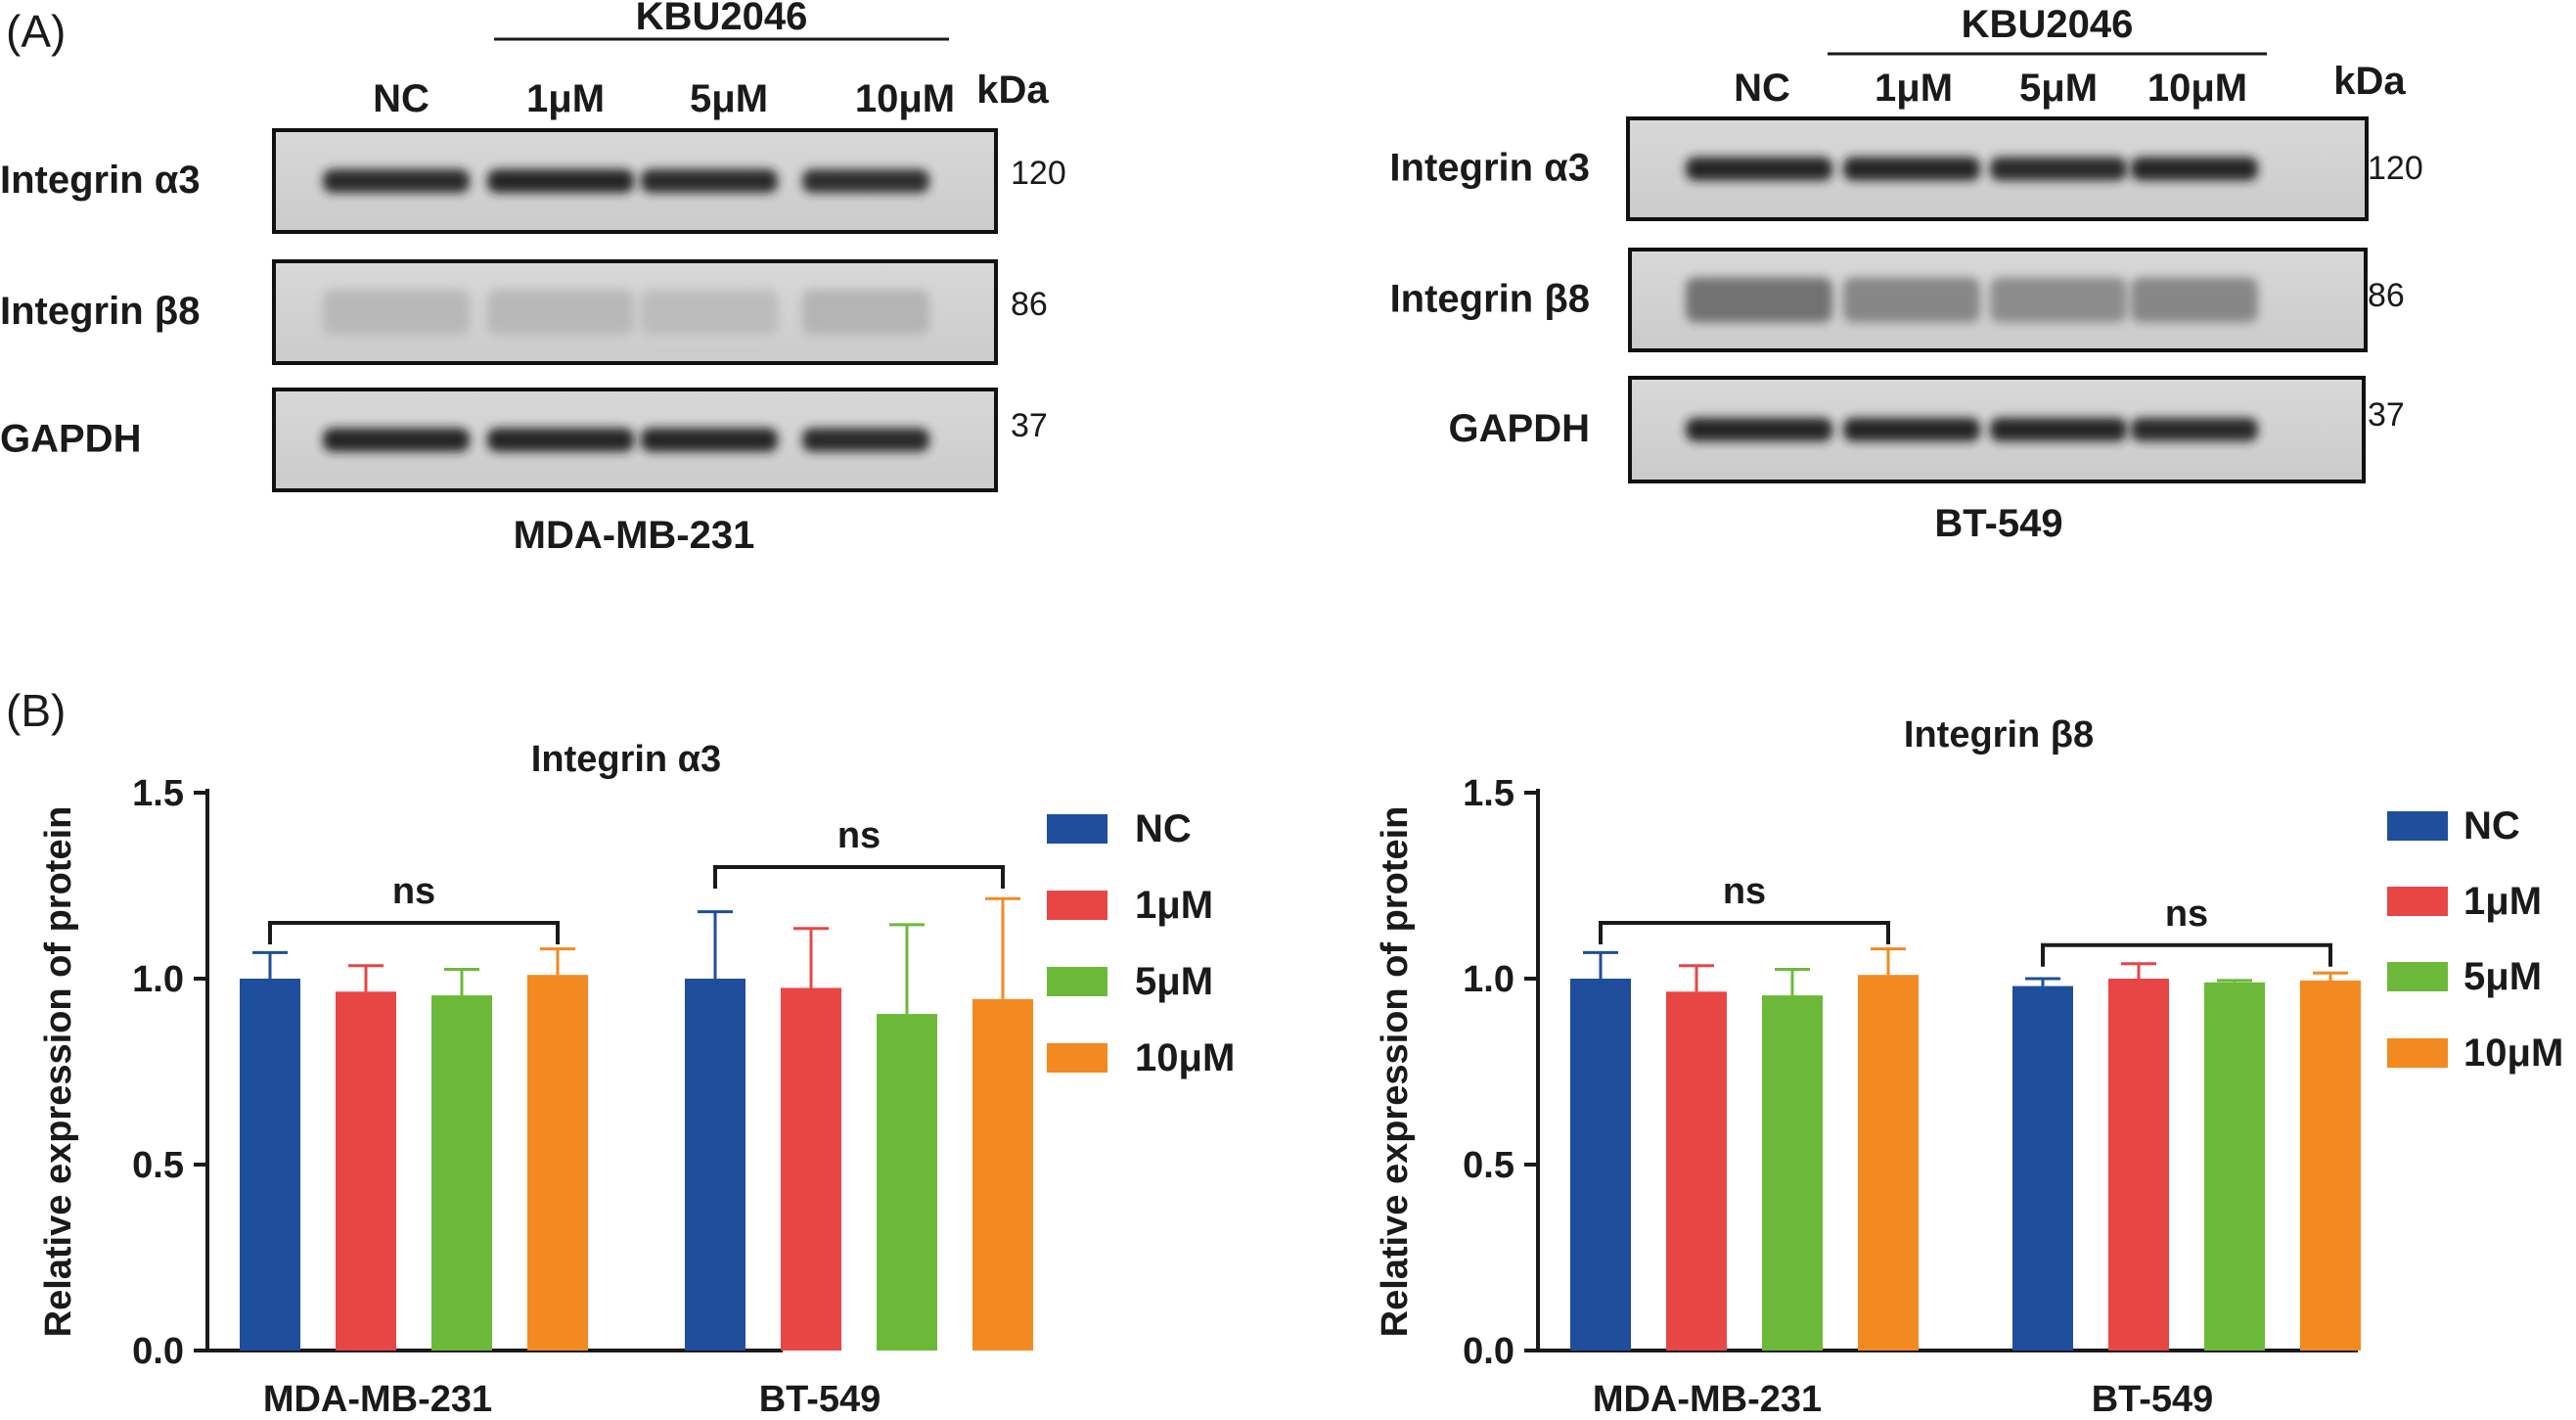  I want to click on kda-label: kDa, so click(1012, 91).